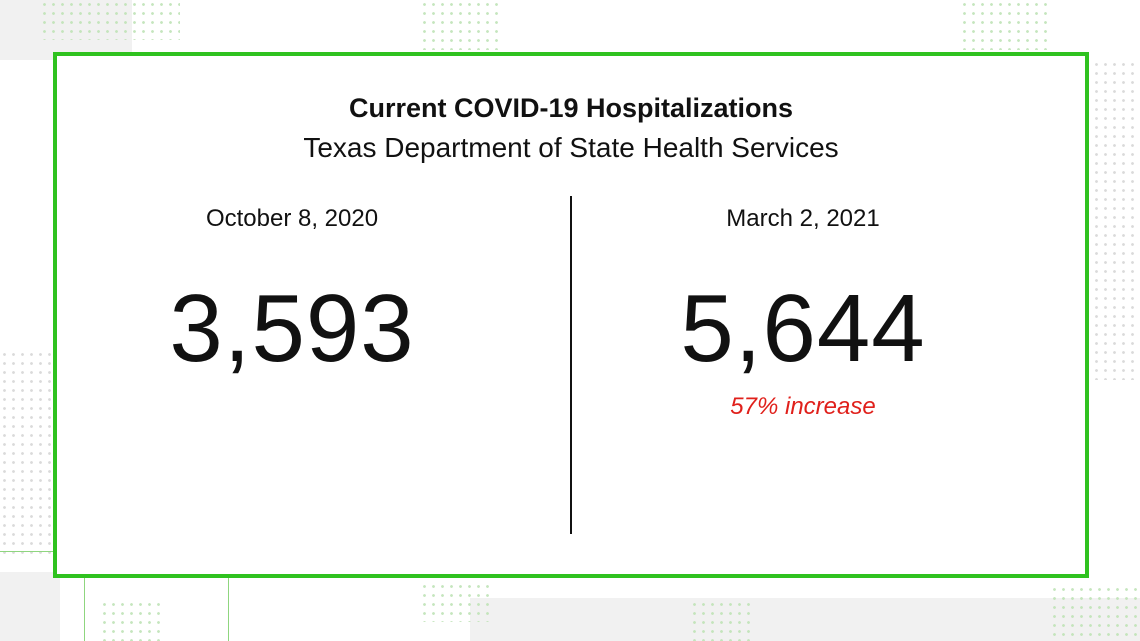  What do you see at coordinates (292, 328) in the screenshot?
I see `left-value: 3,593` at bounding box center [292, 328].